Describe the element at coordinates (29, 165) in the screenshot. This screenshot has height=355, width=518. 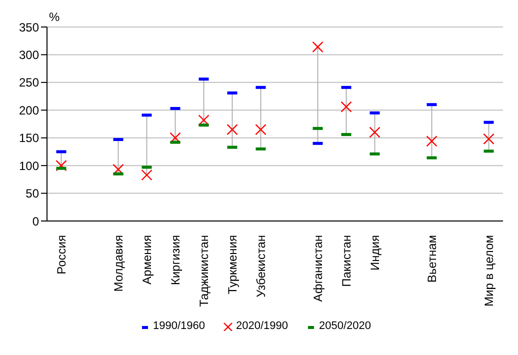
I see `y-tick-label: 100` at that location.